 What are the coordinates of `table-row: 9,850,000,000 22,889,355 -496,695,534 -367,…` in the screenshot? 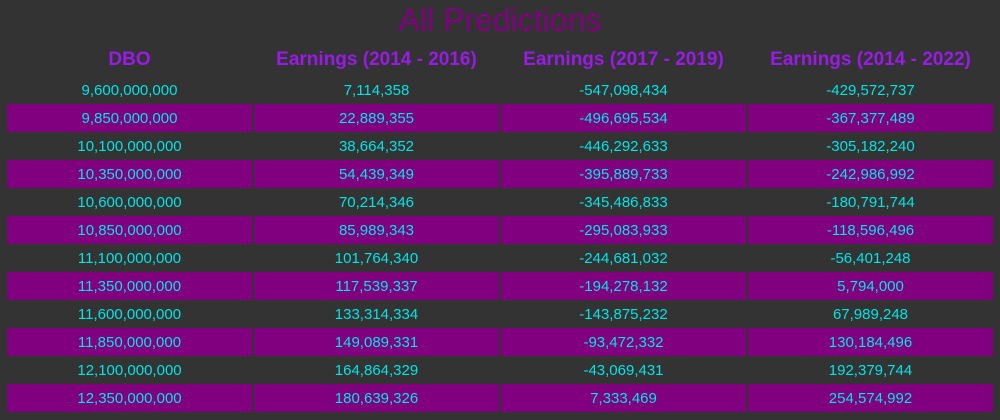 It's located at (500, 118).